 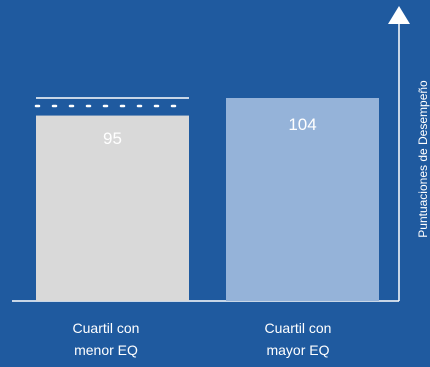 What do you see at coordinates (298, 350) in the screenshot?
I see `category-label-high-eq-line2: mayor EQ` at bounding box center [298, 350].